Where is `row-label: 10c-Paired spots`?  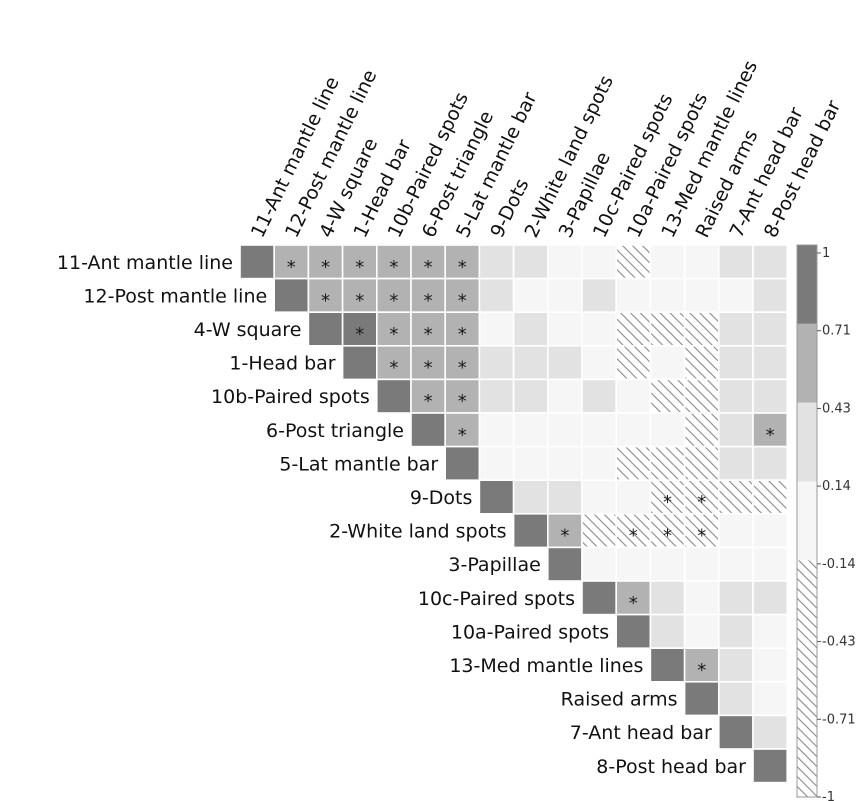
row-label: 10c-Paired spots is located at coordinates (496, 599).